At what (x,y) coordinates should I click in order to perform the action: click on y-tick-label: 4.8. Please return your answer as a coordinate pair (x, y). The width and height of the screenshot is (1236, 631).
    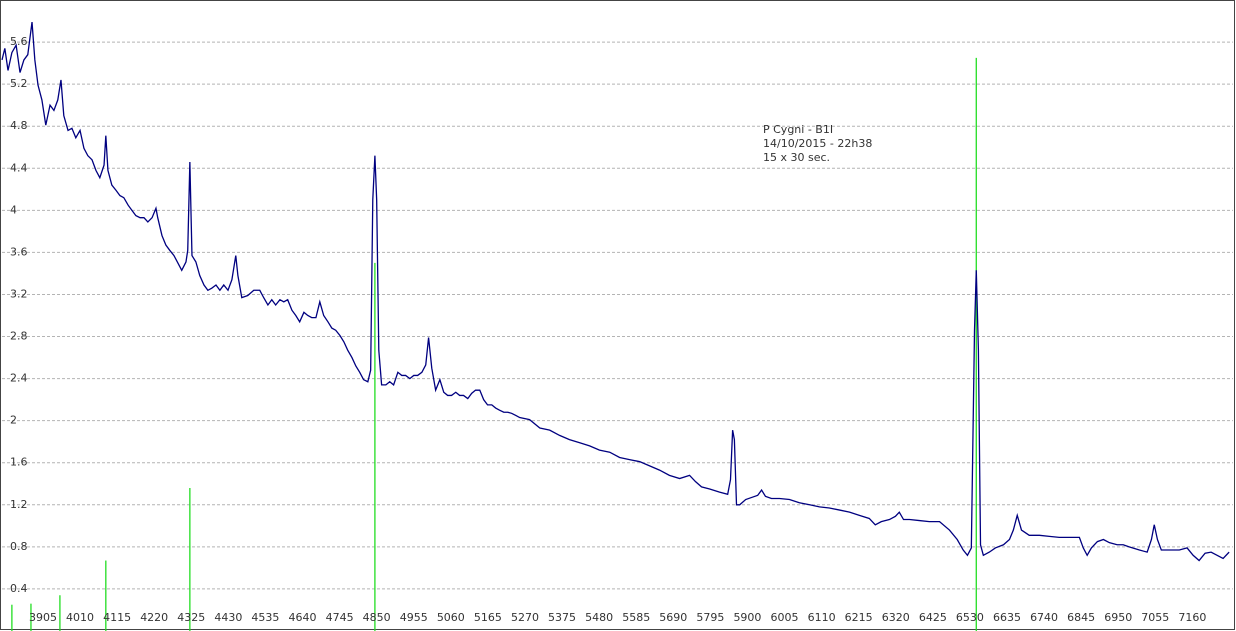
    Looking at the image, I should click on (19, 125).